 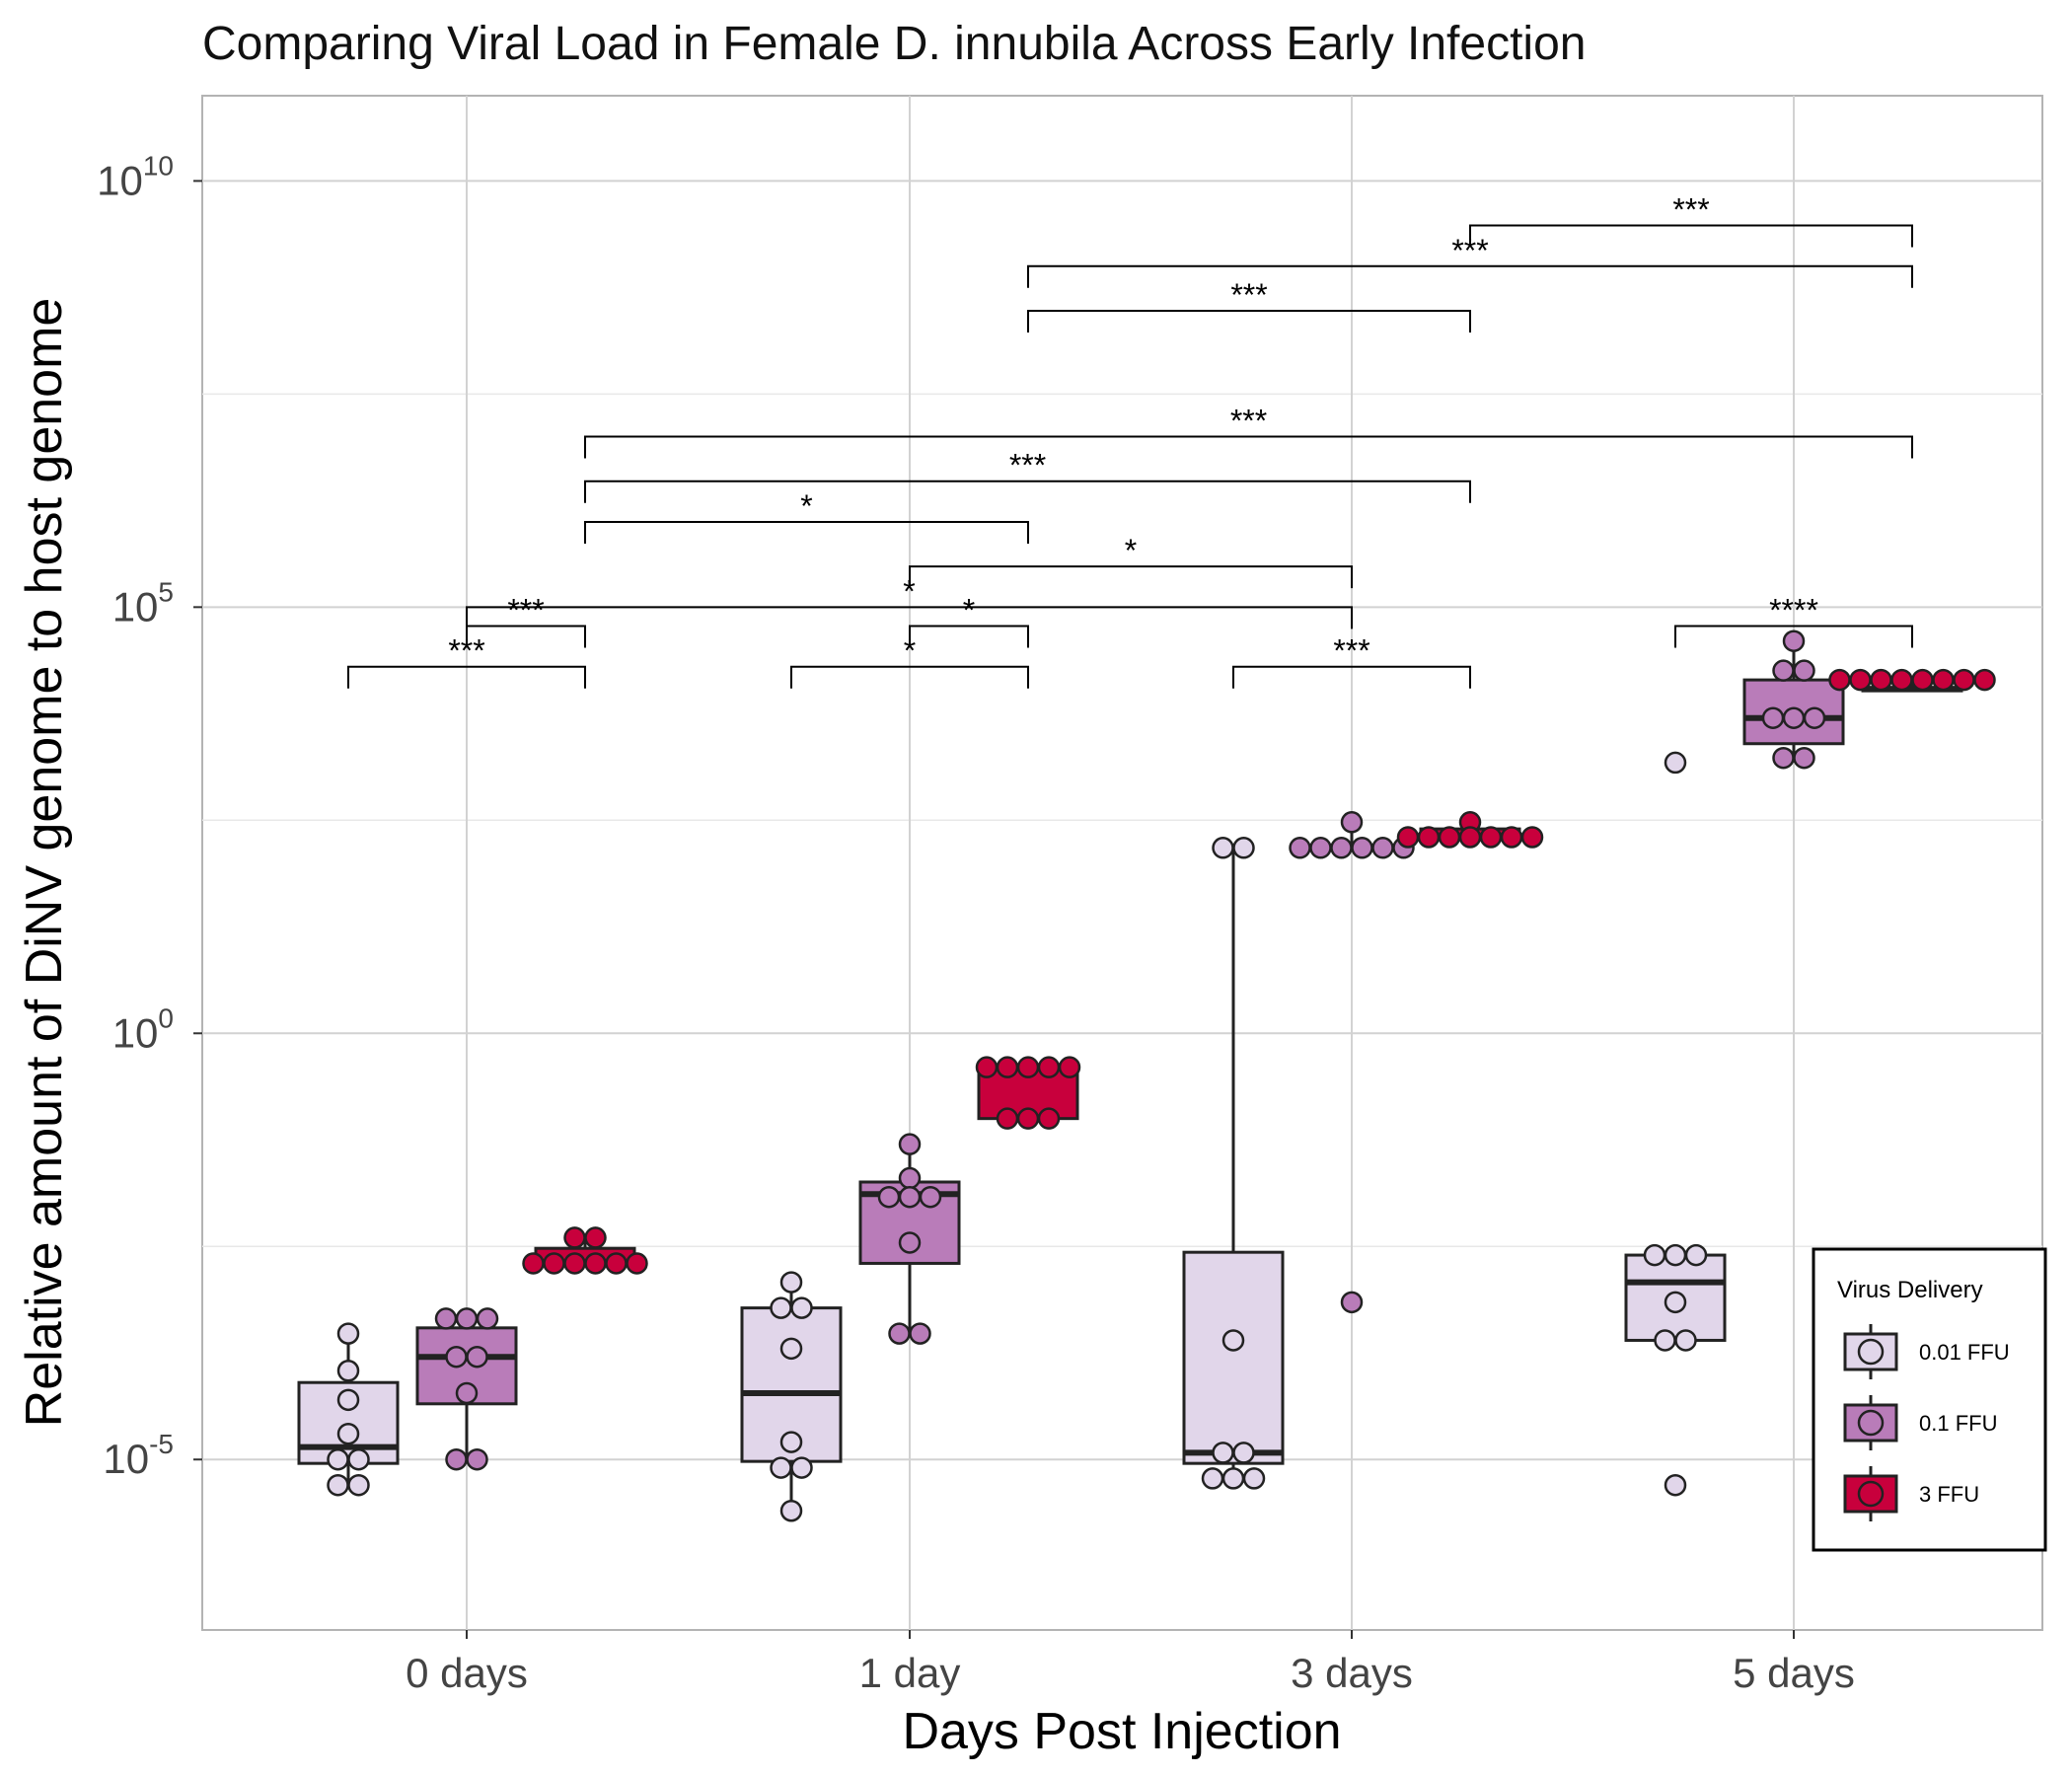 What do you see at coordinates (1794, 610) in the screenshot?
I see `significance-label: ****` at bounding box center [1794, 610].